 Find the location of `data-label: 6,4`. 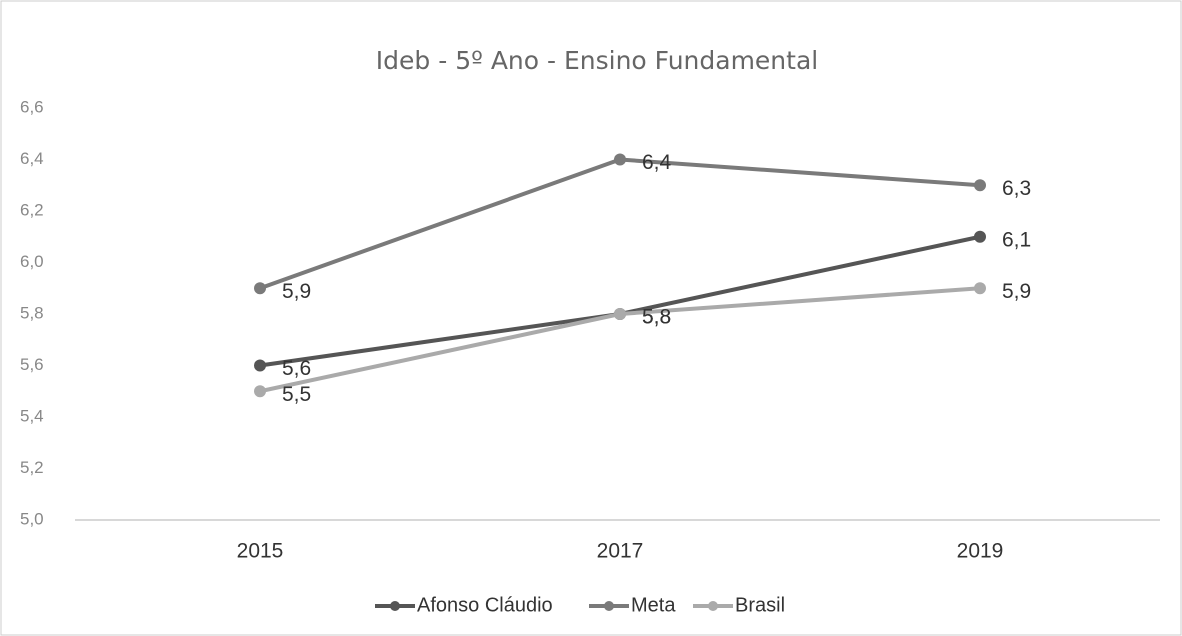

data-label: 6,4 is located at coordinates (657, 162).